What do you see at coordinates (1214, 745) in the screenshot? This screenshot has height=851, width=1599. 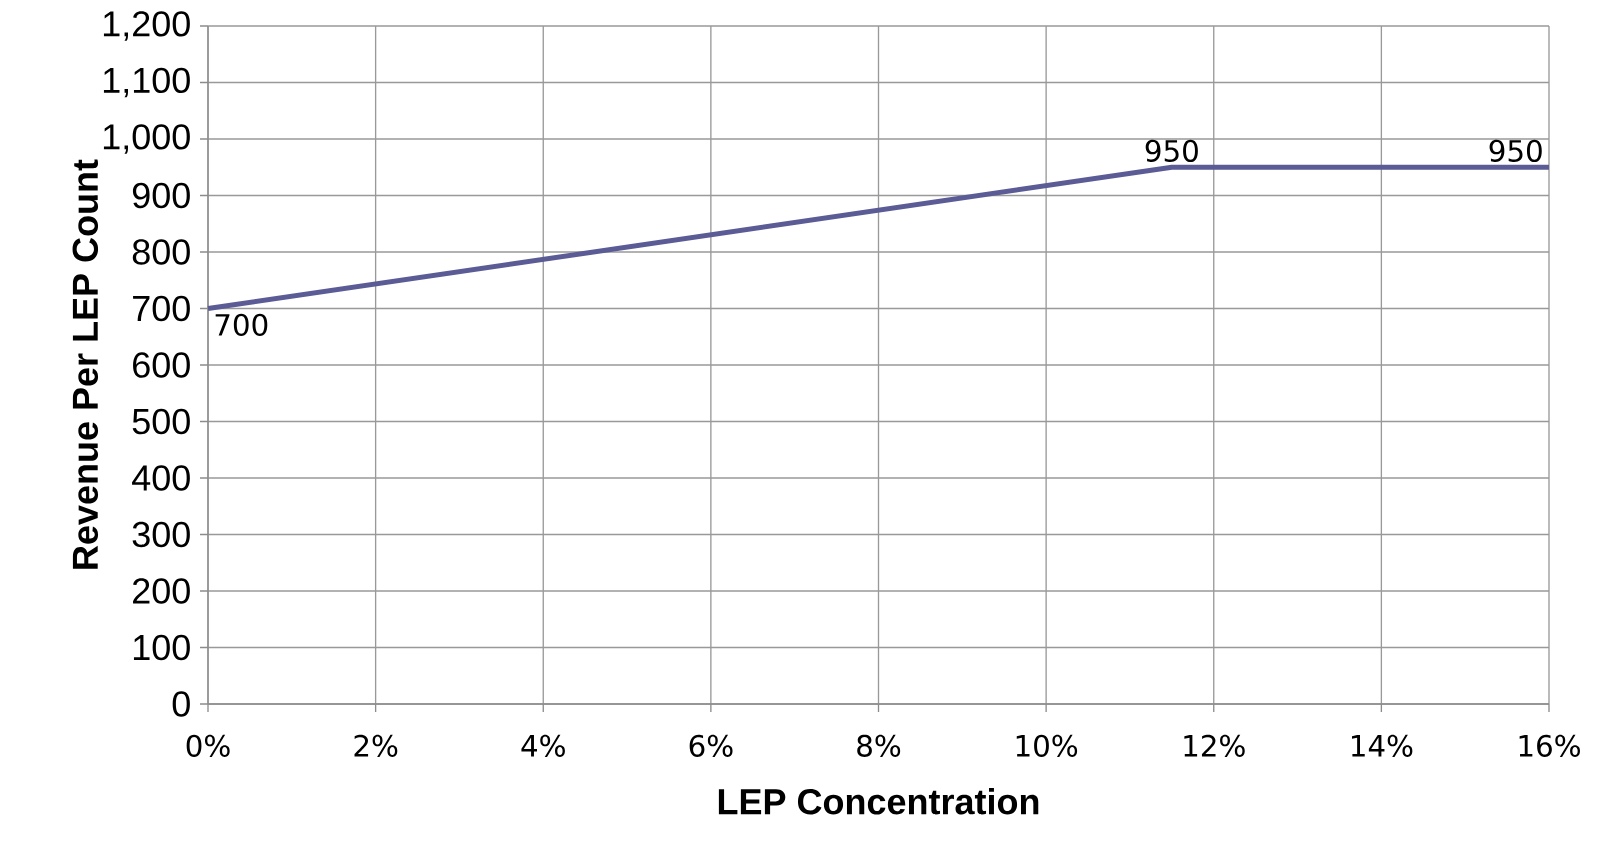 I see `x-tick-label: 12%` at bounding box center [1214, 745].